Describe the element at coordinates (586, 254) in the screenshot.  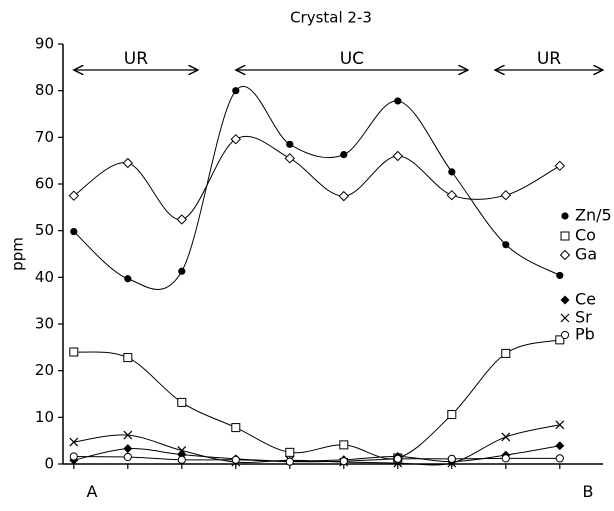
I see `legend-label-ga: Ga` at that location.